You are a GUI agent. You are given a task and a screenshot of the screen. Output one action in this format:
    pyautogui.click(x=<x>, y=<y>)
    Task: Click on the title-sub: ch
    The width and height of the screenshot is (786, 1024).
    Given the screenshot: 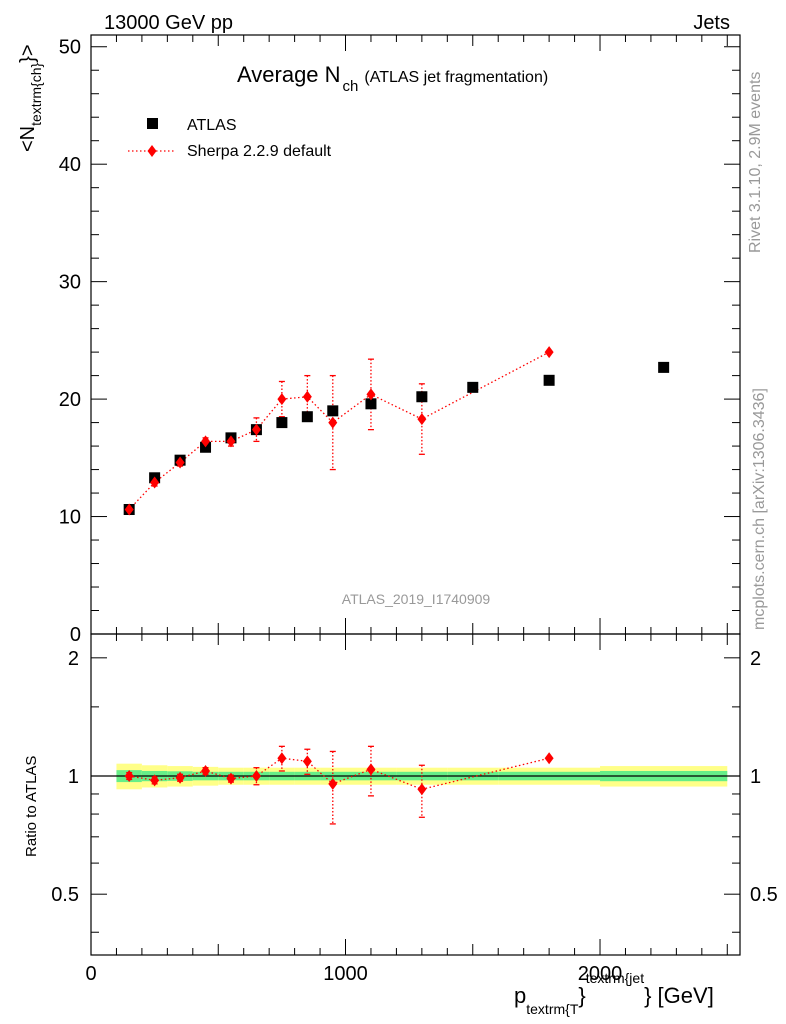 What is the action you would take?
    pyautogui.click(x=351, y=86)
    